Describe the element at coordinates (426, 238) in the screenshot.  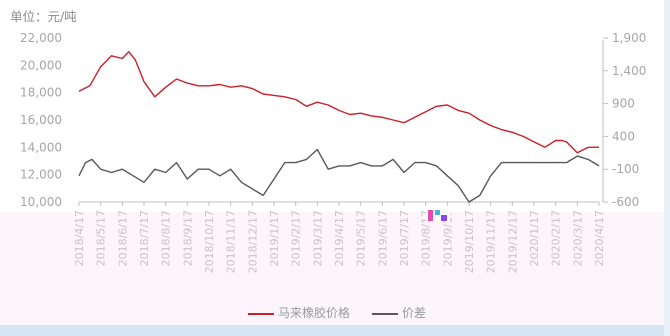
I see `x-tick-label: 2019/8/17` at that location.